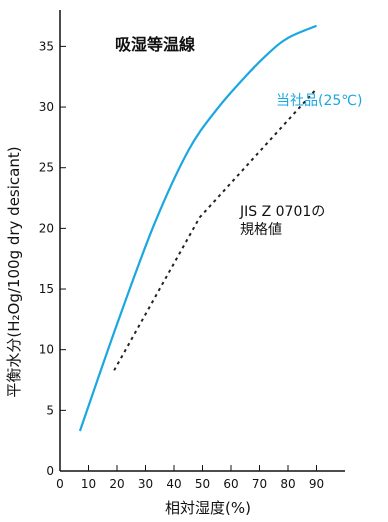 The height and width of the screenshot is (522, 388). What do you see at coordinates (316, 484) in the screenshot?
I see `x-tick-label: 90` at bounding box center [316, 484].